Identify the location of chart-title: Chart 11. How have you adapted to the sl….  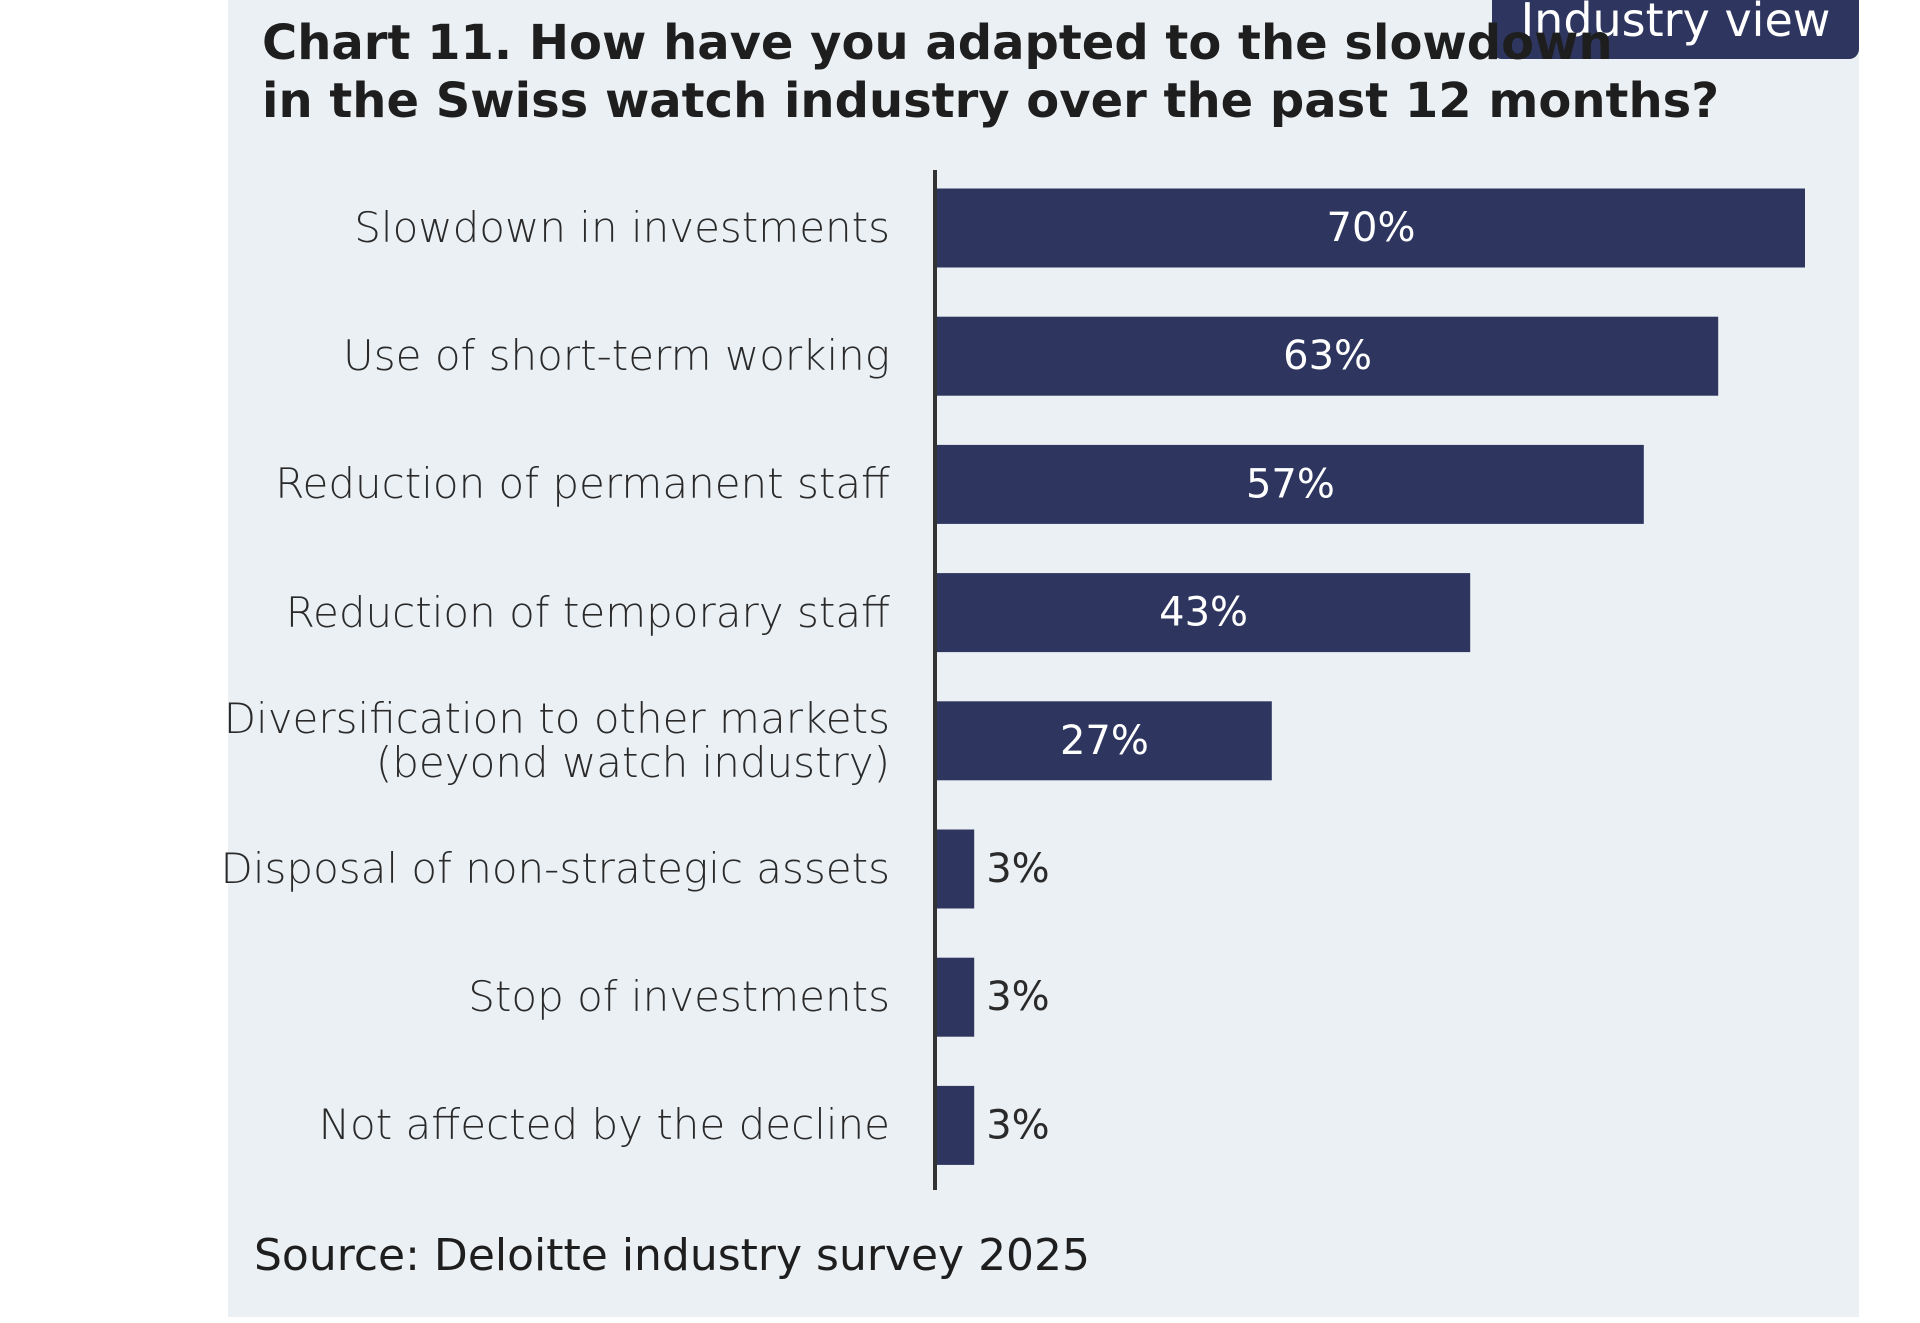
(991, 72).